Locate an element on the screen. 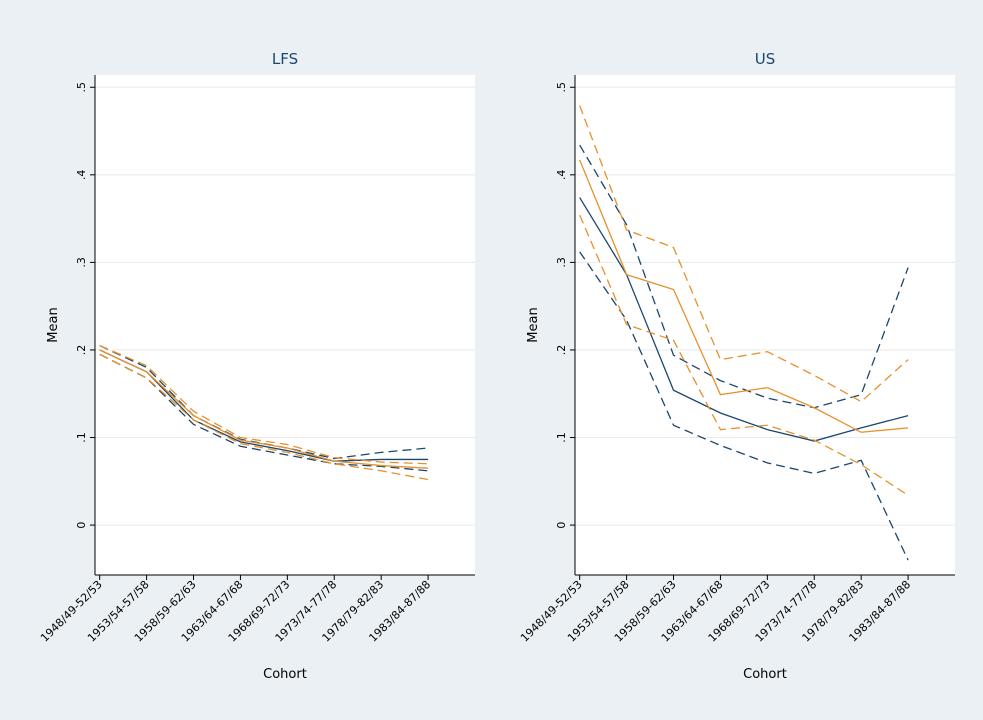 The height and width of the screenshot is (720, 983). chart-title: US is located at coordinates (765, 59).